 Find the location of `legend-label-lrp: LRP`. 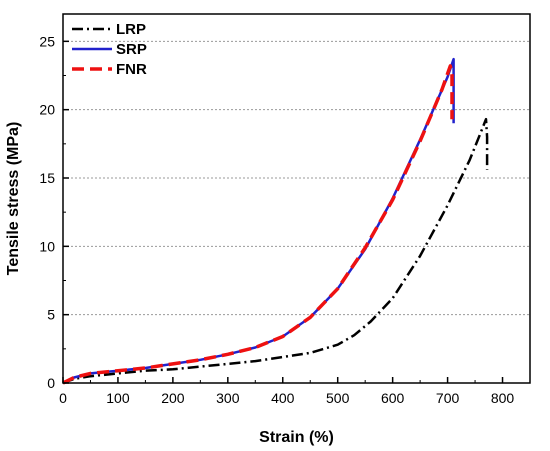

legend-label-lrp: LRP is located at coordinates (131, 29).